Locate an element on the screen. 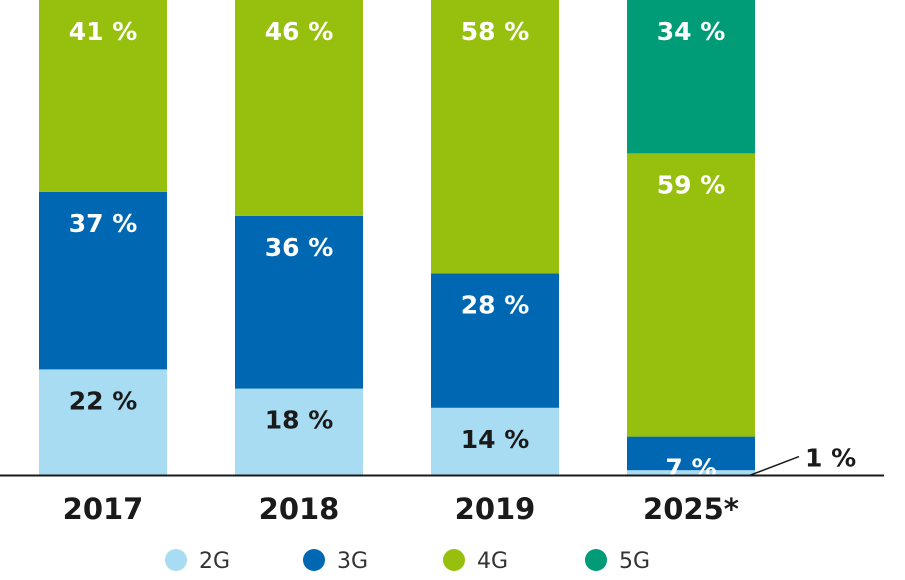 Image resolution: width=905 pixels, height=580 pixels. legend-label-5g: 5G is located at coordinates (634, 561).